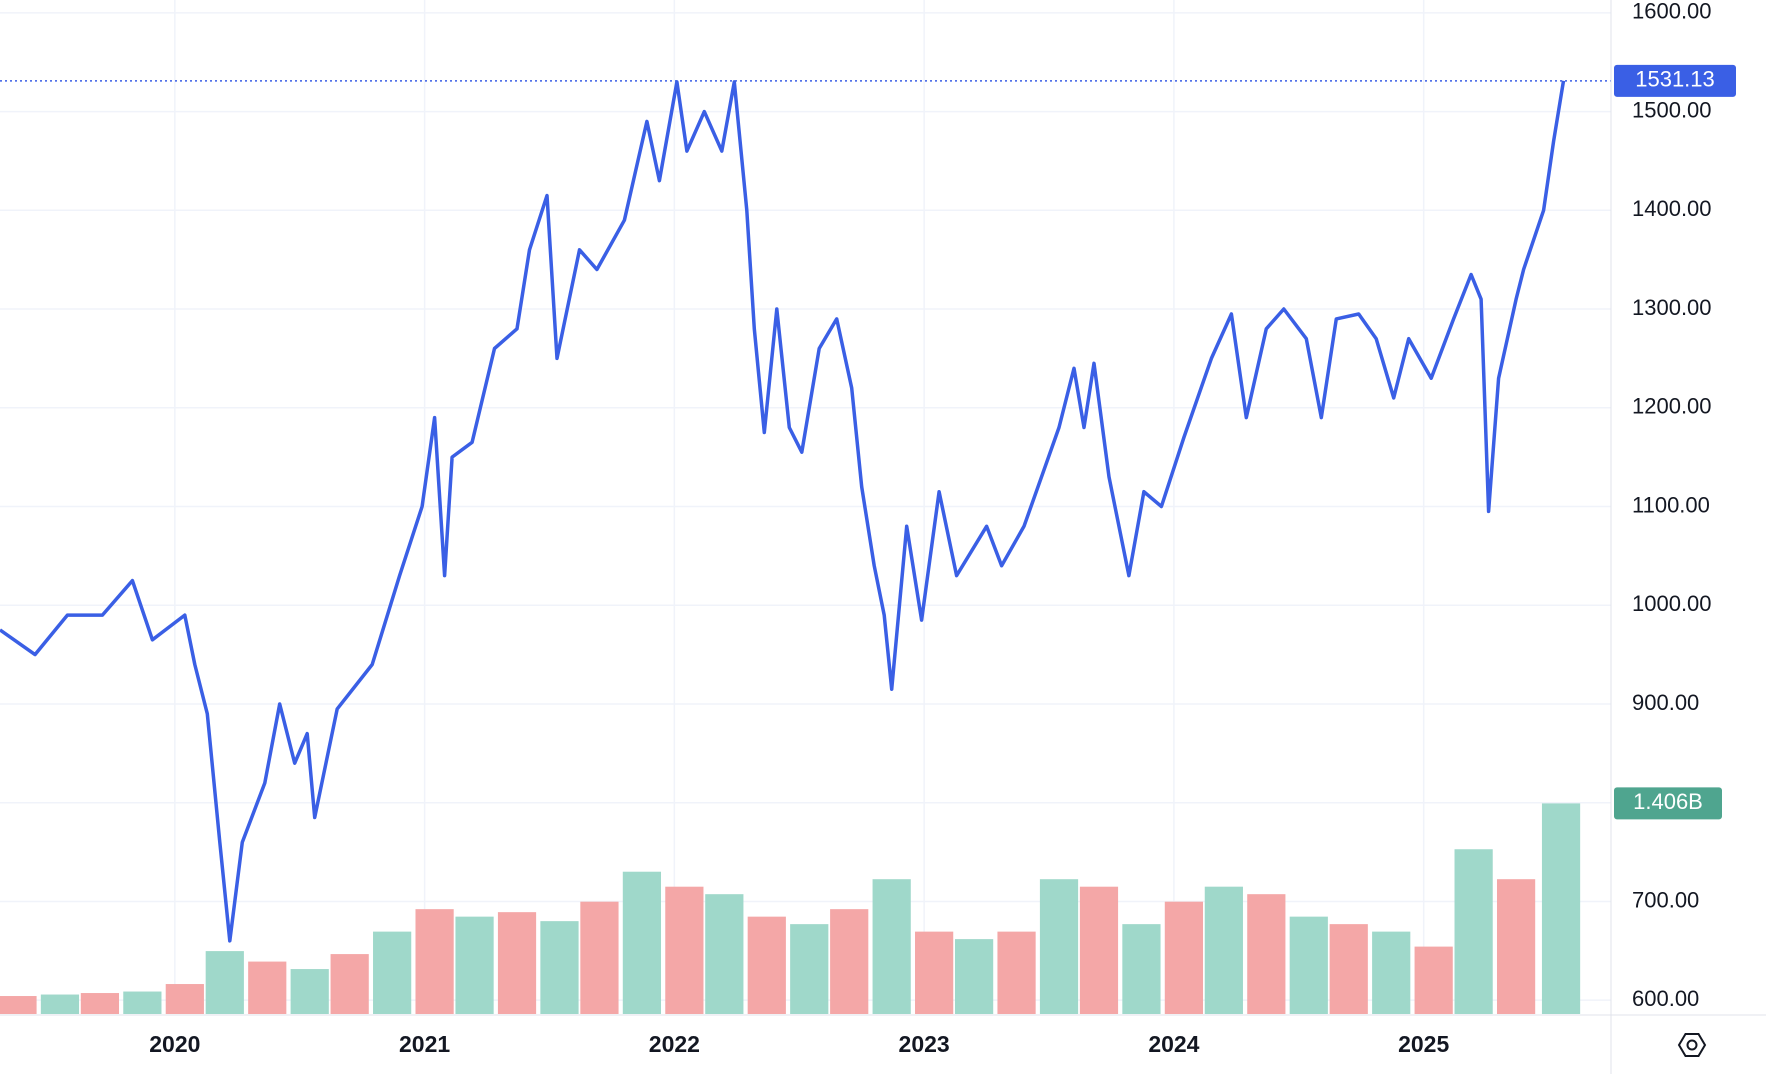 The image size is (1766, 1074). I want to click on settings-dot, so click(1692, 1045).